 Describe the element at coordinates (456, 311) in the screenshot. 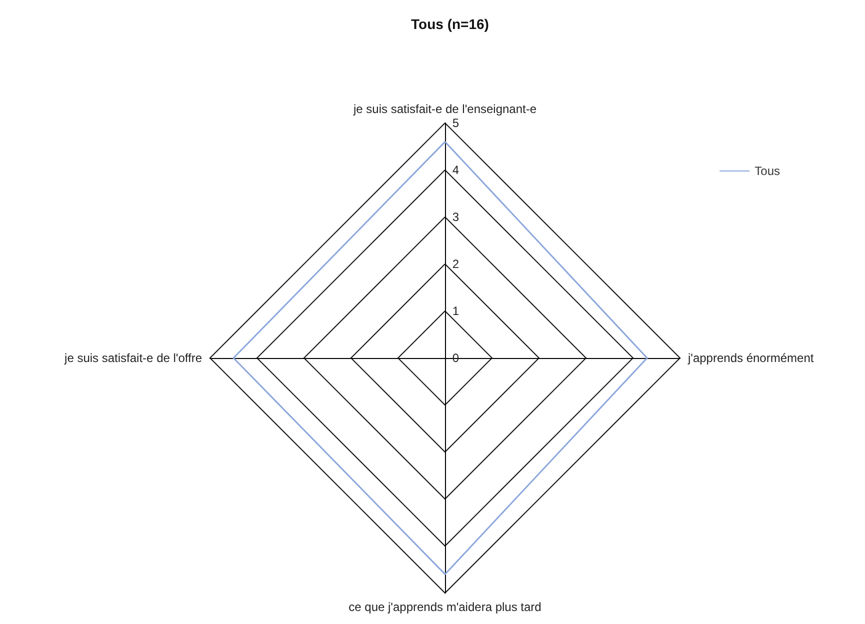

I see `y-tick-label: 1` at that location.